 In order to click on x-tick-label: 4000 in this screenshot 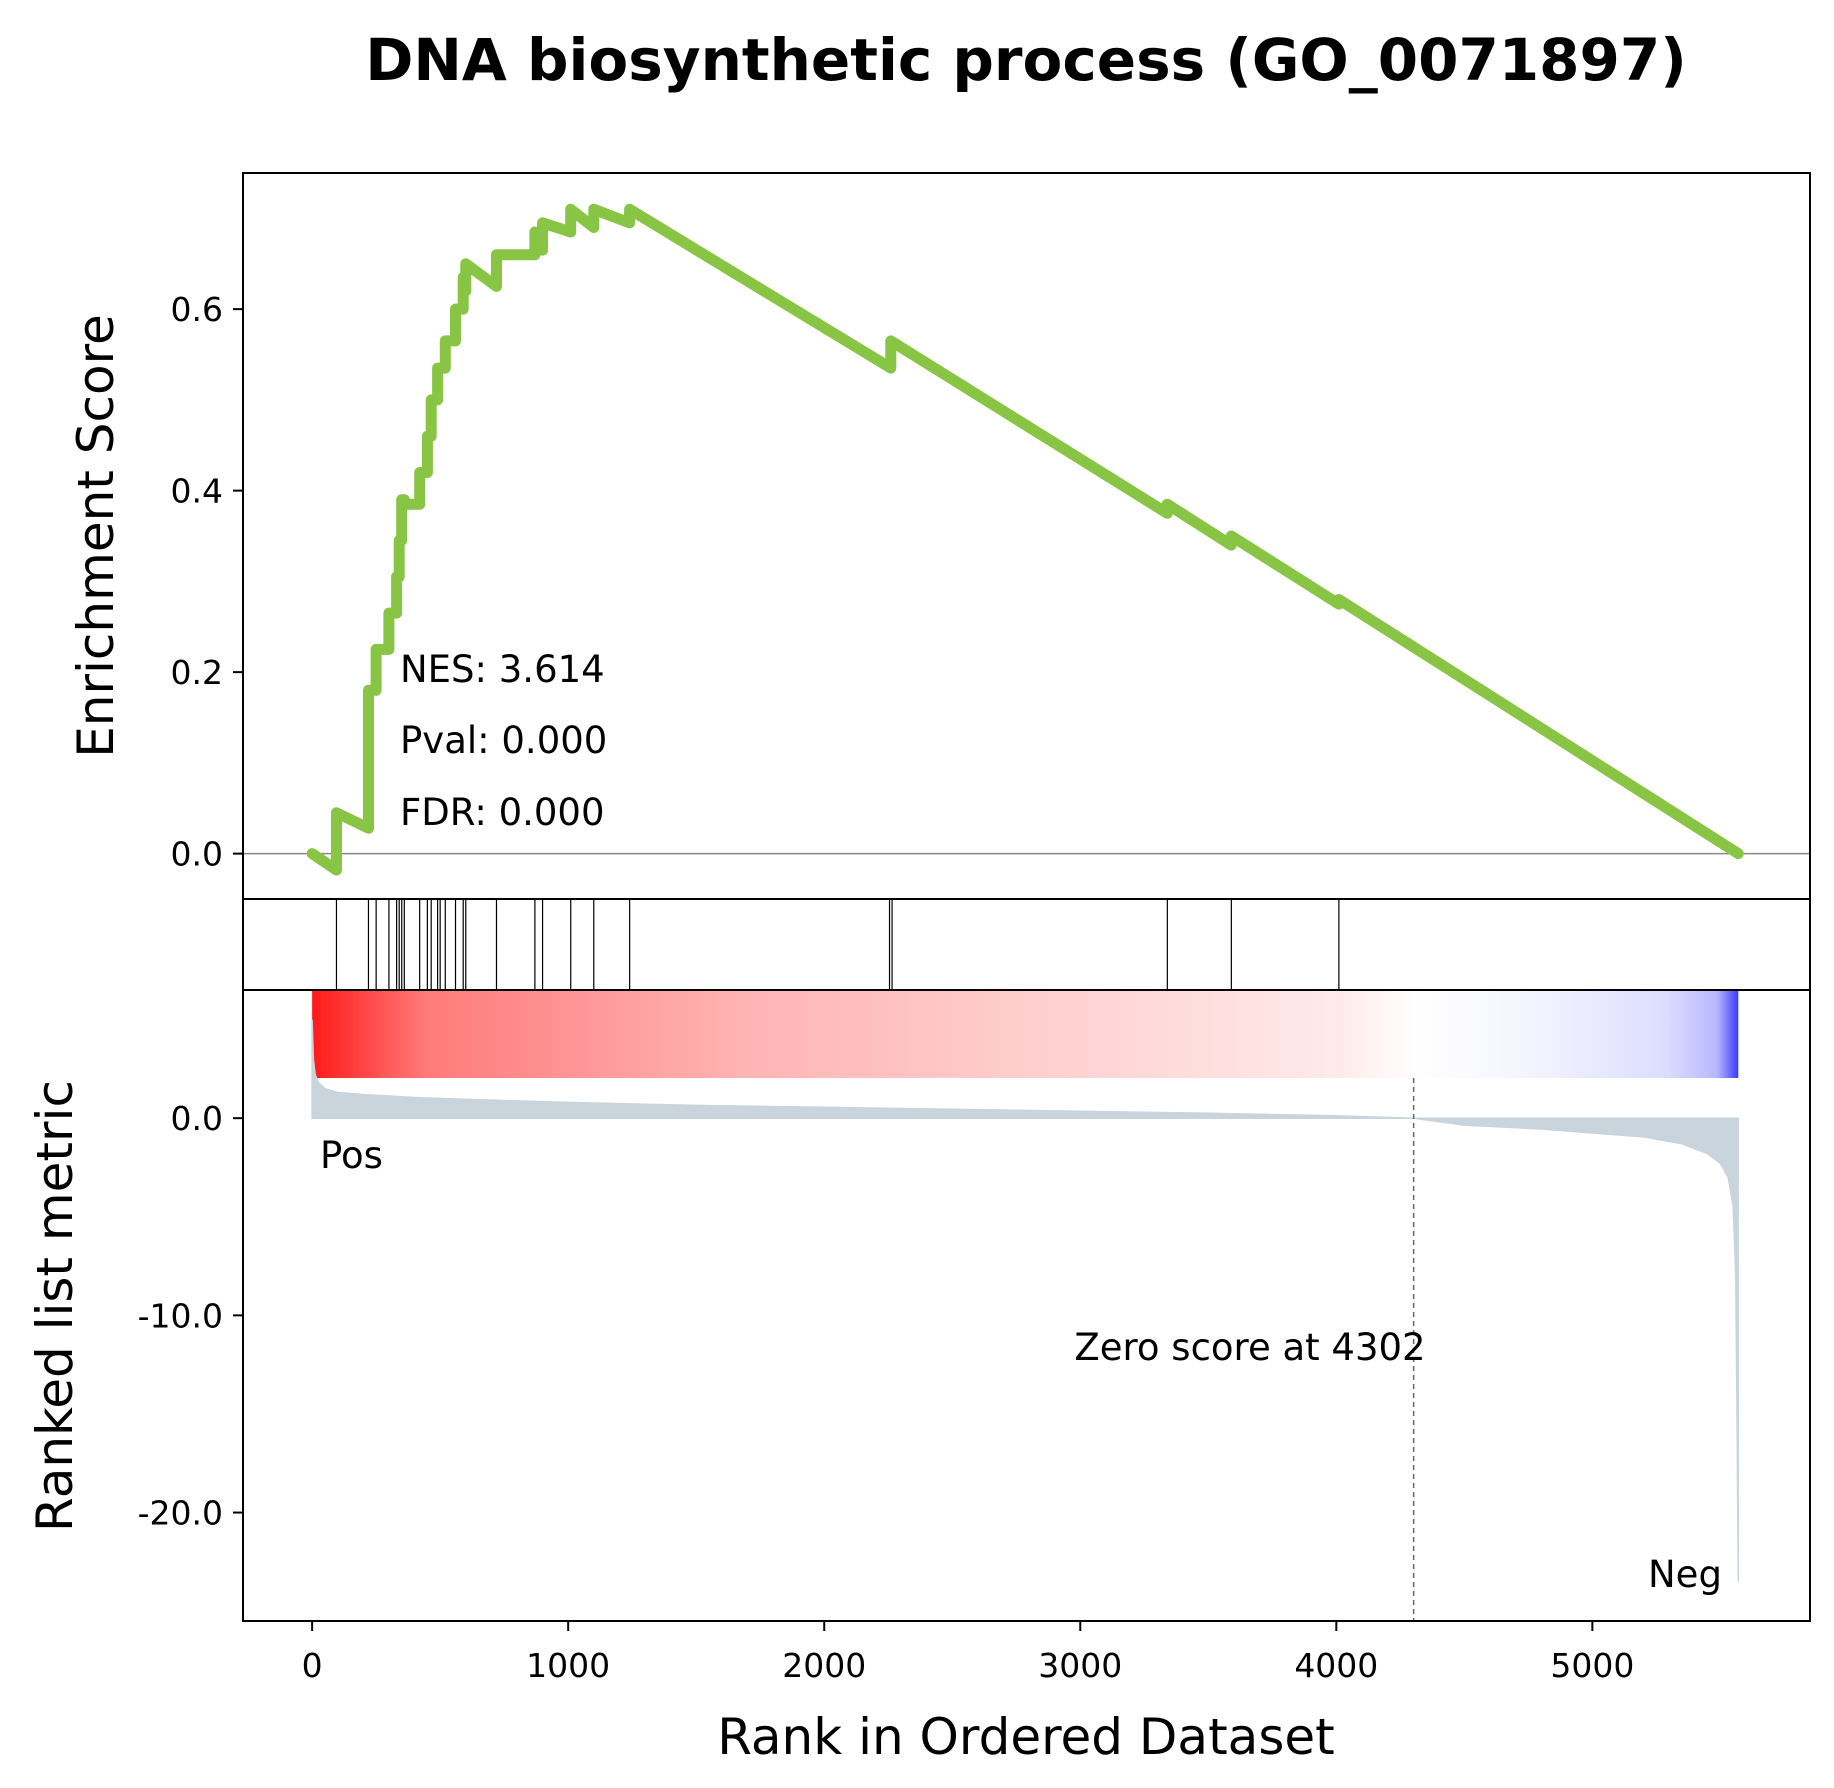, I will do `click(1336, 1665)`.